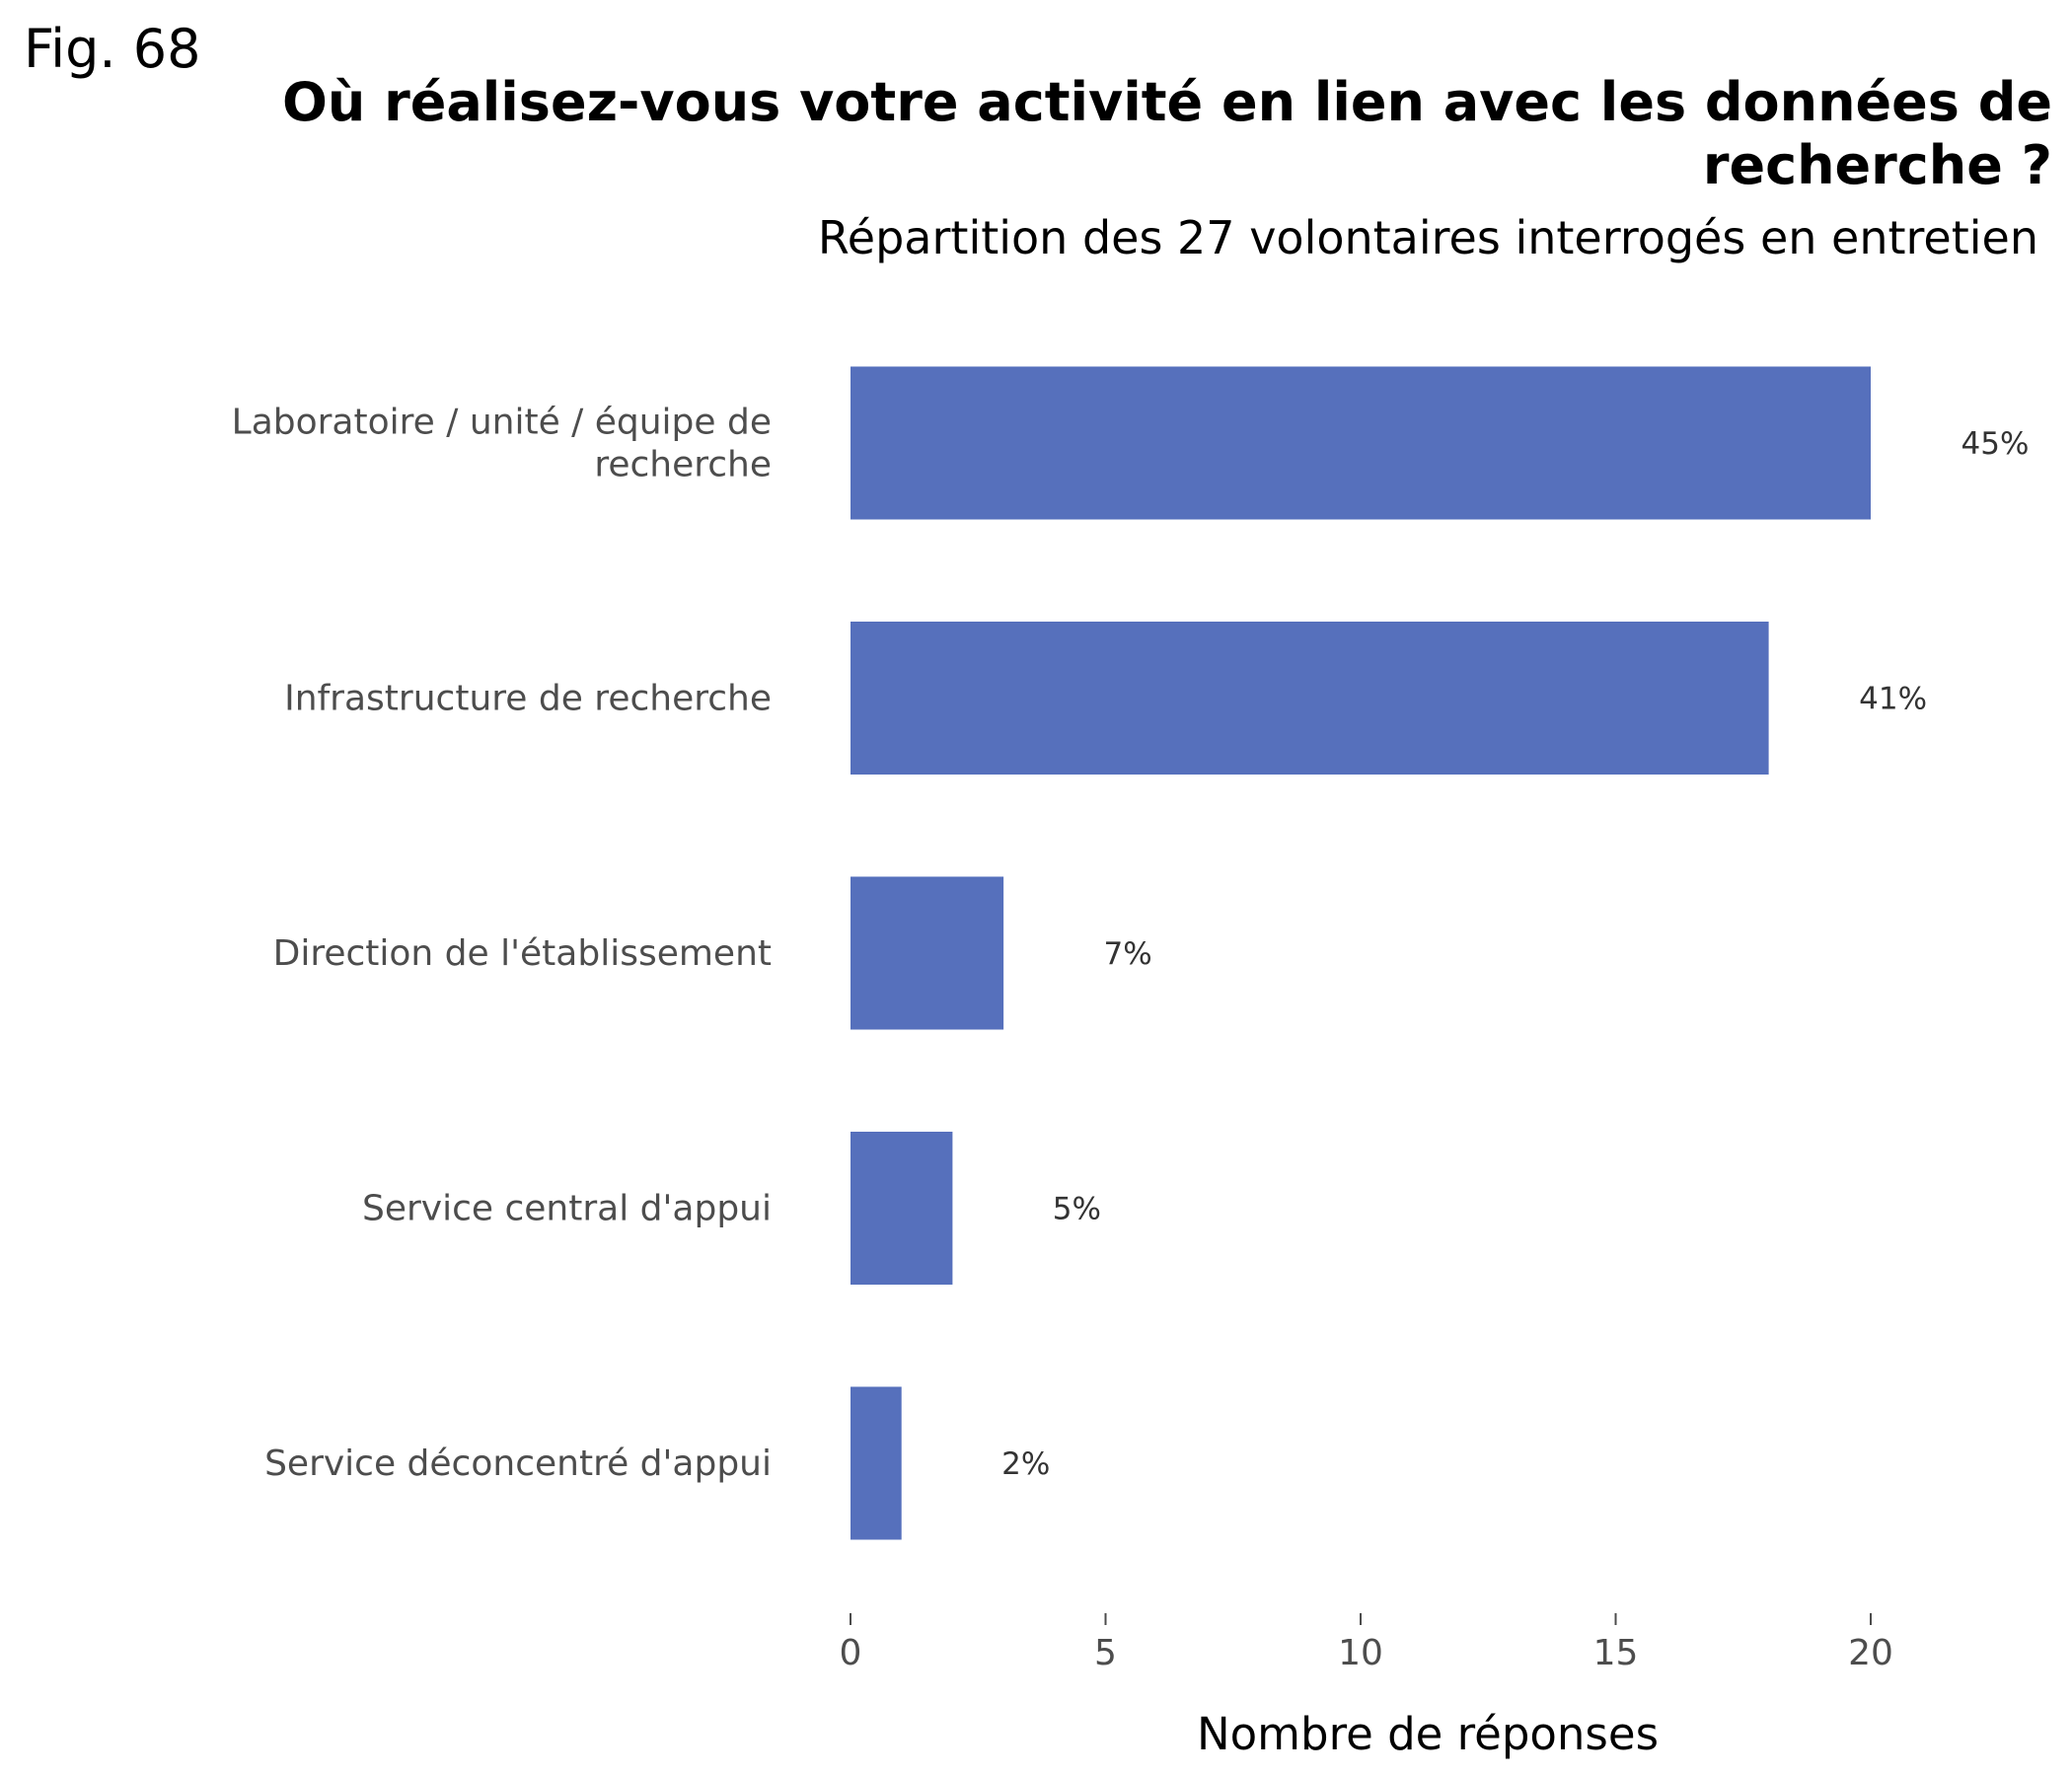  Describe the element at coordinates (1025, 1464) in the screenshot. I see `data-label: 2%` at that location.